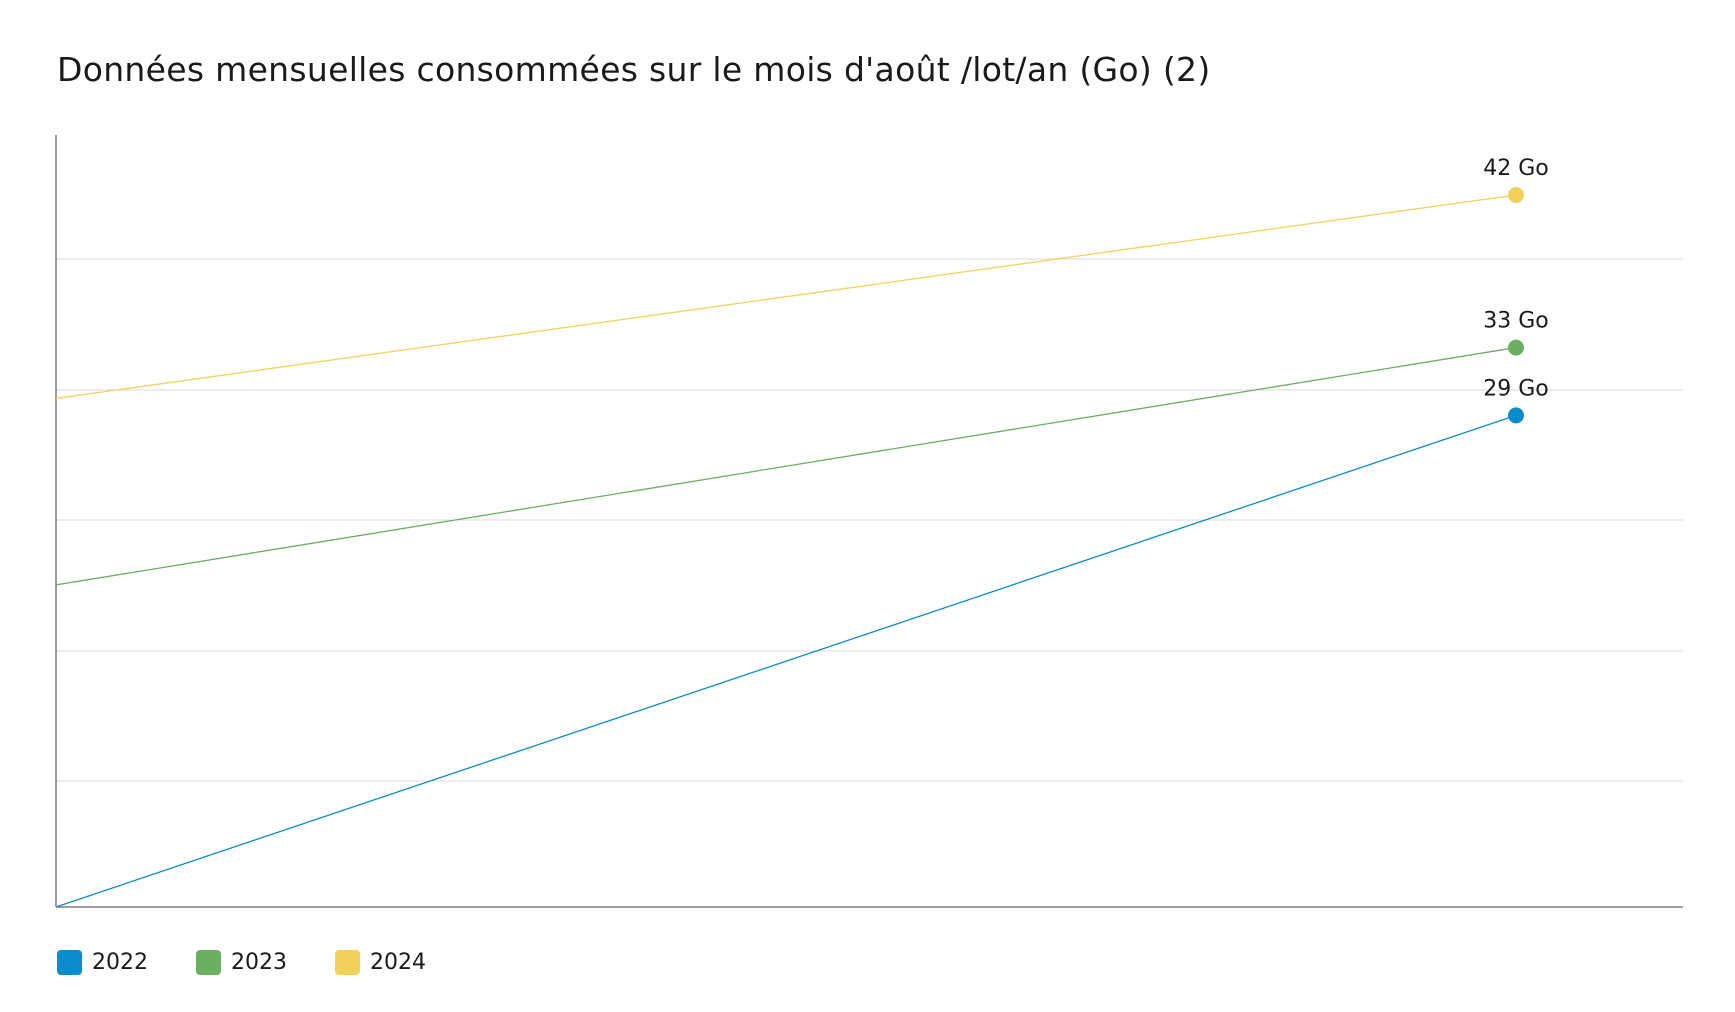  I want to click on legend-item-2023: 2023, so click(241, 962).